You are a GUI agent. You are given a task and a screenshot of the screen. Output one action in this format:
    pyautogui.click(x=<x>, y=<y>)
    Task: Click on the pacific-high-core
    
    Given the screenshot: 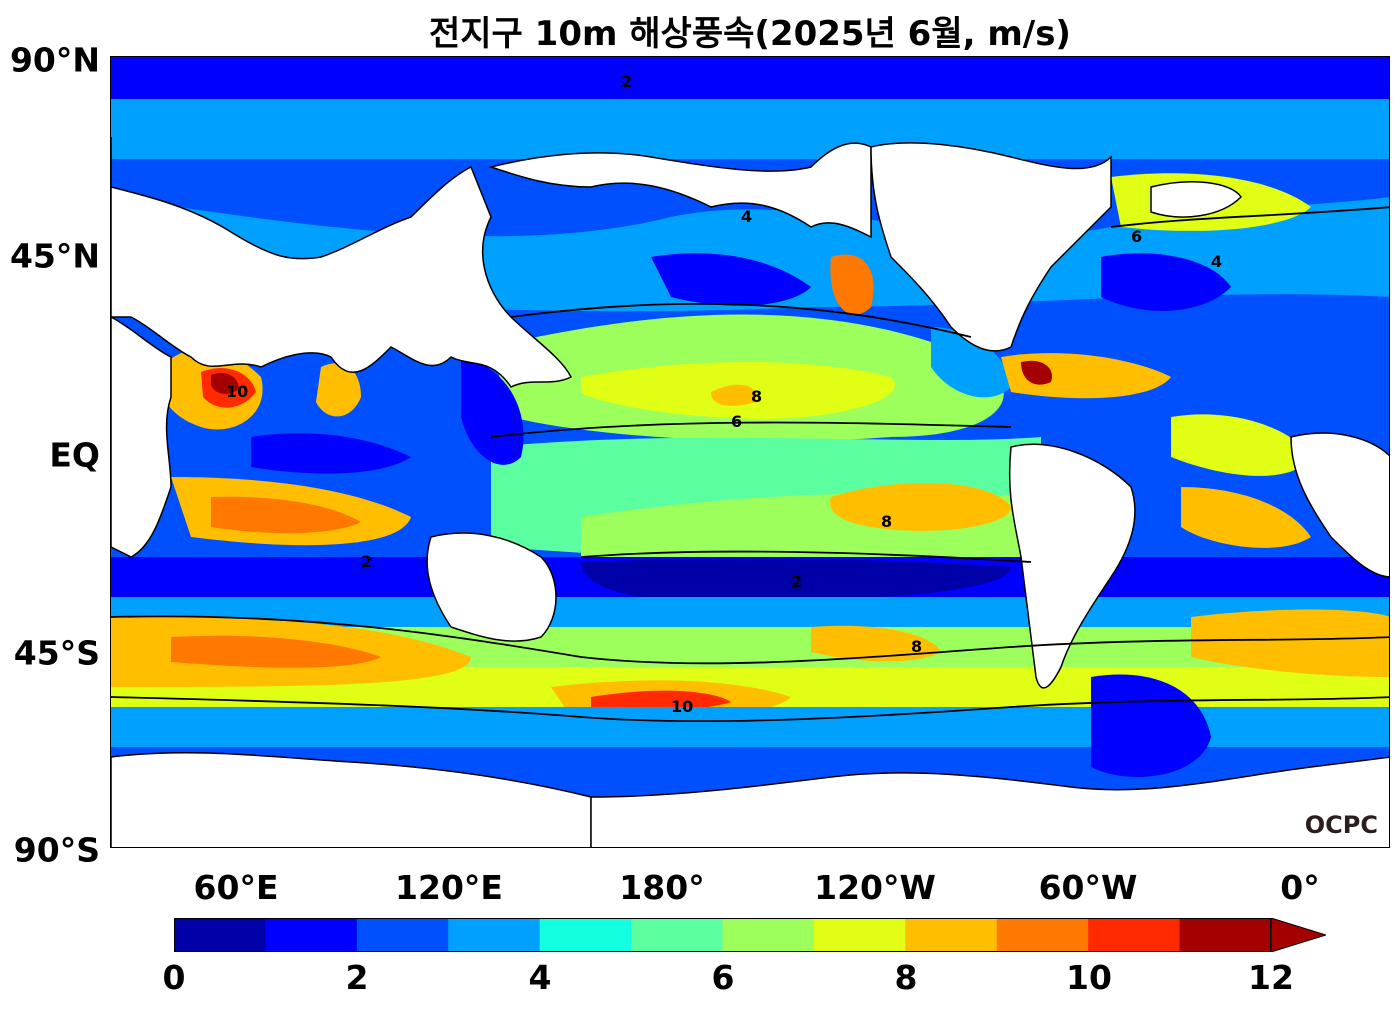 What is the action you would take?
    pyautogui.click(x=734, y=395)
    